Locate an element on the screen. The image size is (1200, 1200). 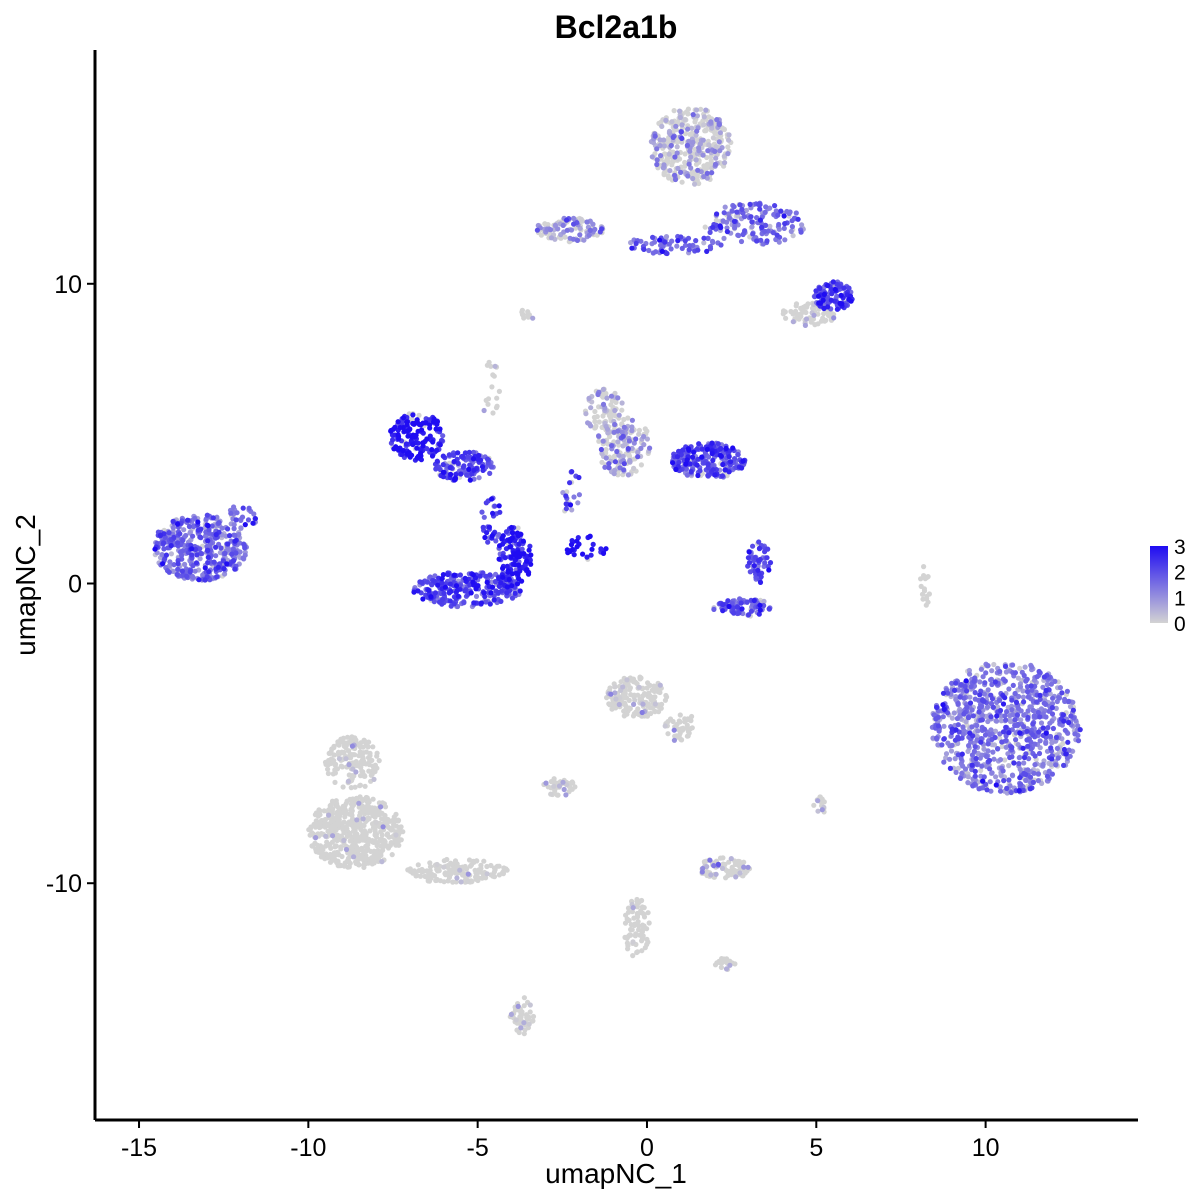
x-axis-ticks: -15 -10 -5 0 5 10 is located at coordinates (560, 1141).